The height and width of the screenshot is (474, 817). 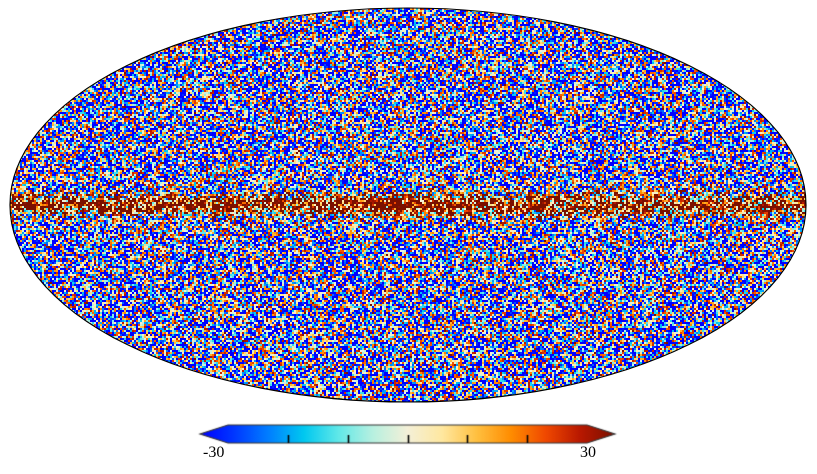 I want to click on colorbar: -30 30, so click(x=408, y=444).